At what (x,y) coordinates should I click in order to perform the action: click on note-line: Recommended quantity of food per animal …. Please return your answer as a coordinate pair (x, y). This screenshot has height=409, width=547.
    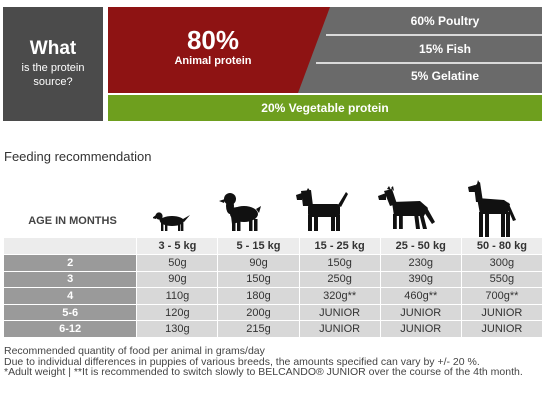
    Looking at the image, I should click on (134, 351).